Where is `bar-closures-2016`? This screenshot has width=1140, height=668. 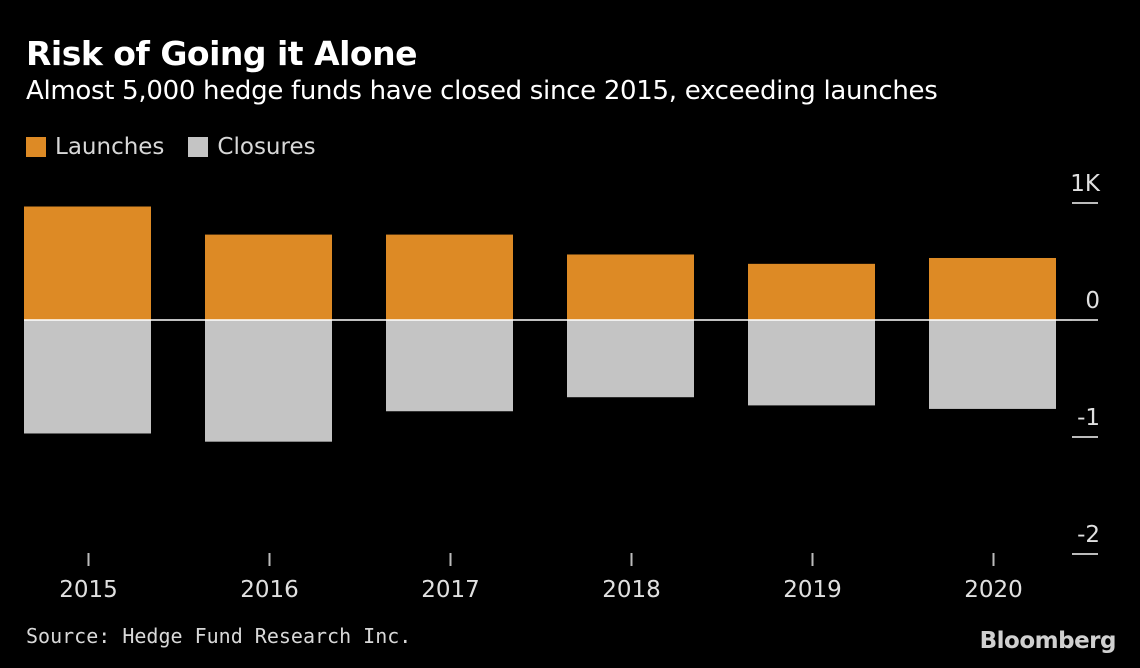
bar-closures-2016 is located at coordinates (268, 381).